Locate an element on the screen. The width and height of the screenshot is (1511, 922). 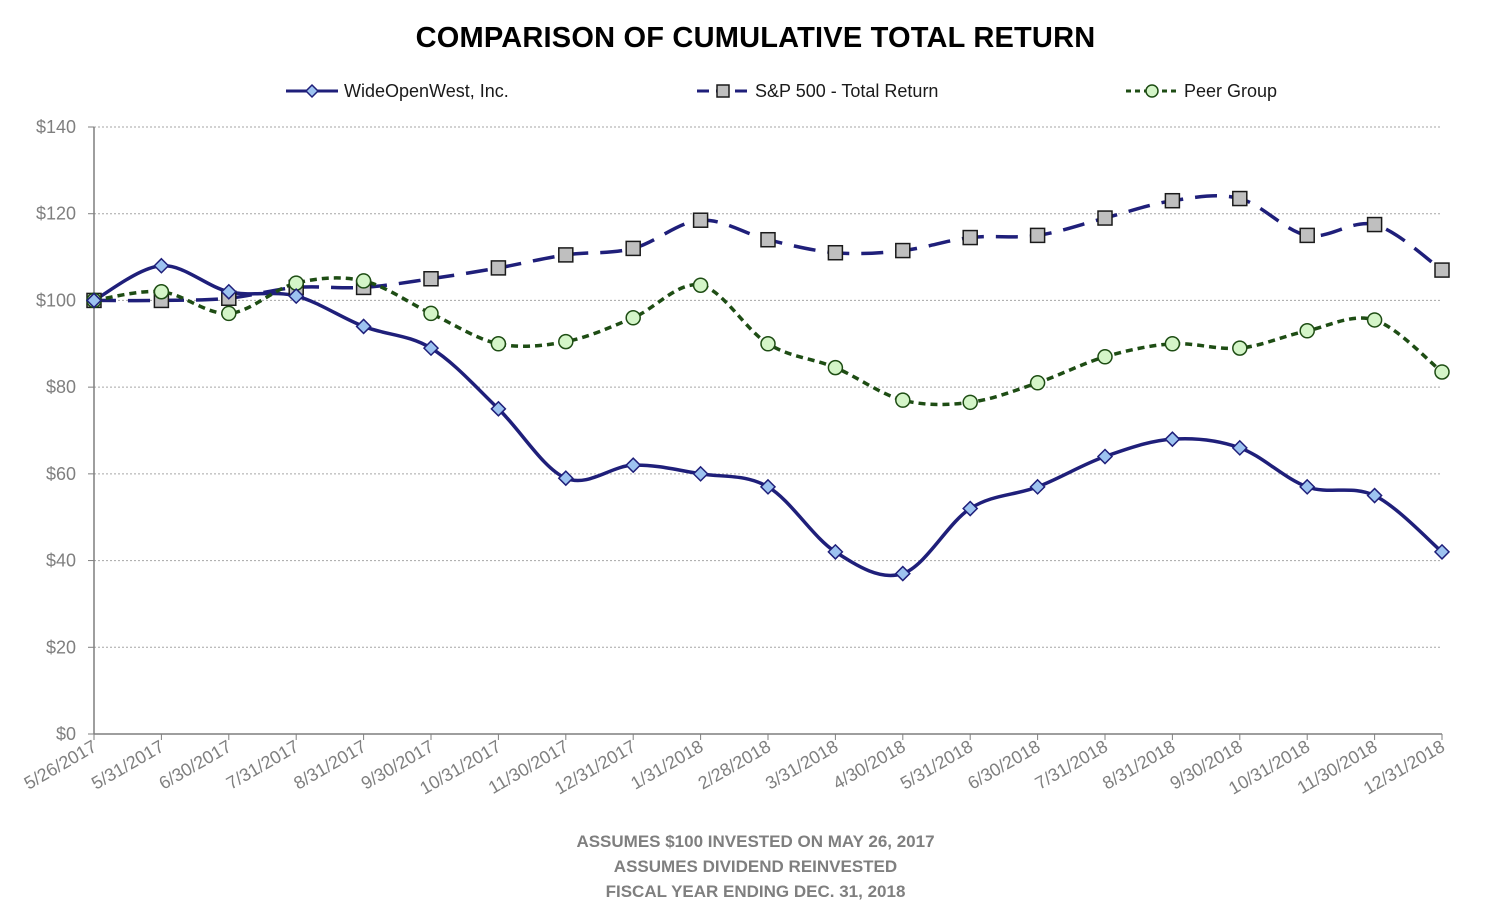
legend-swatch-sp500 is located at coordinates (723, 91).